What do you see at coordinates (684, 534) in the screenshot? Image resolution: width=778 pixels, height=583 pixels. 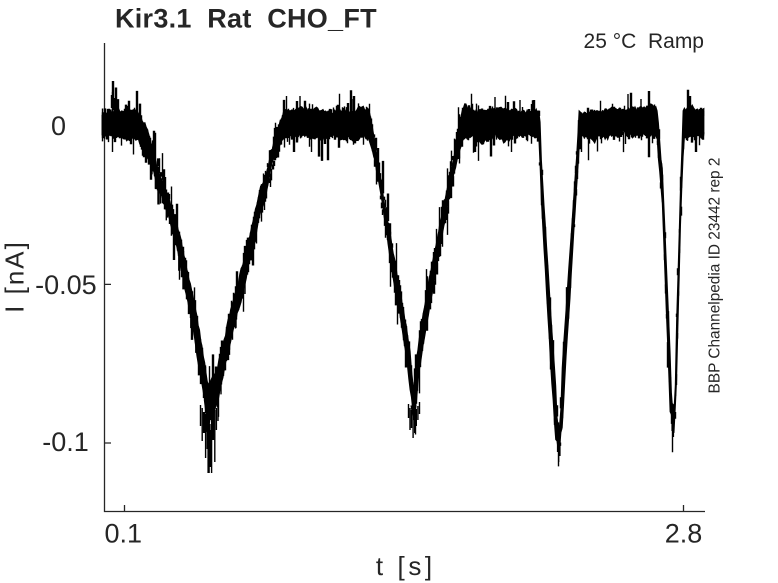 I see `svg-text: 2.8` at bounding box center [684, 534].